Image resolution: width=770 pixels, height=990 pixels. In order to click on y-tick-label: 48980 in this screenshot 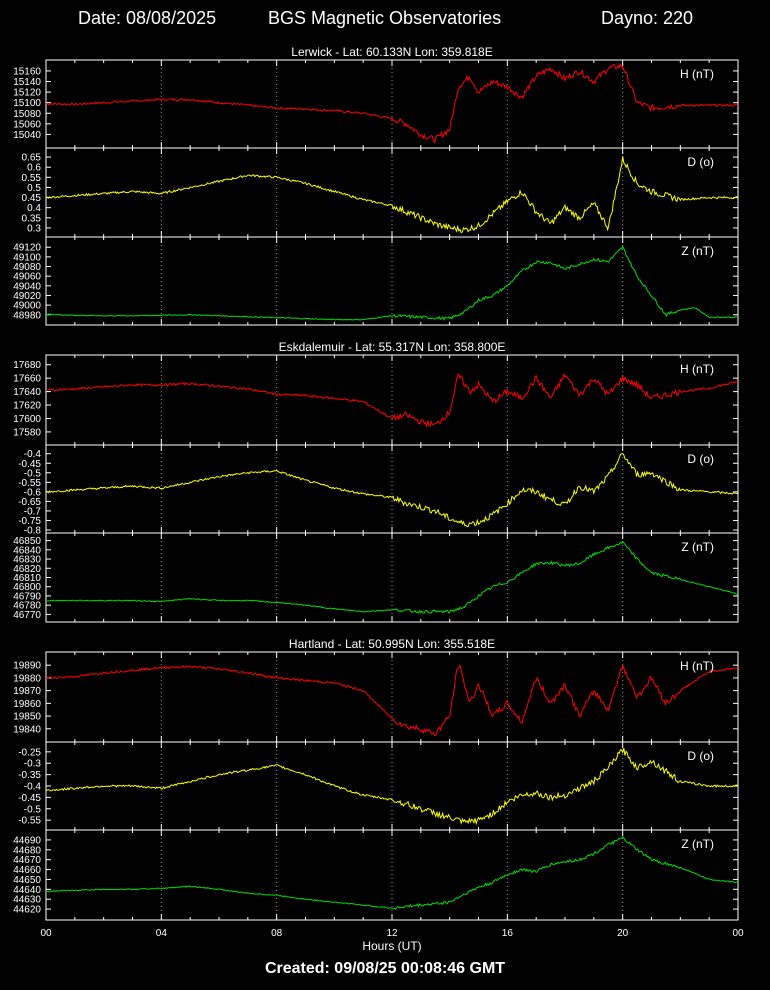, I will do `click(27, 315)`.